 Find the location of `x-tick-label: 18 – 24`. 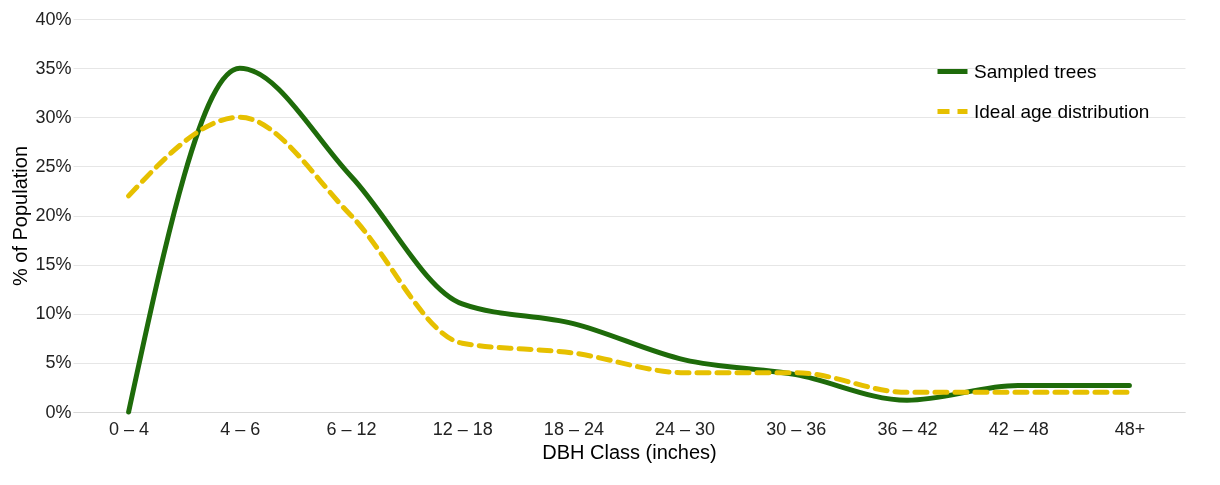

x-tick-label: 18 – 24 is located at coordinates (573, 428).